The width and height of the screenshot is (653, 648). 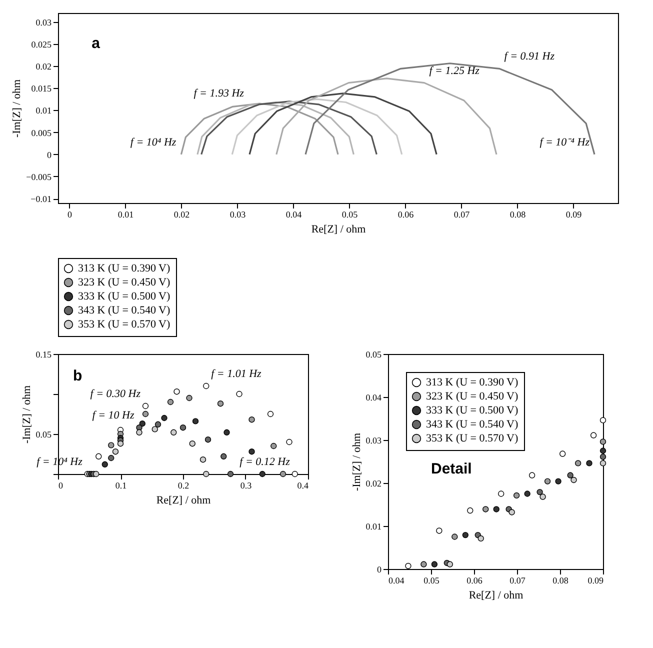 What do you see at coordinates (451, 469) in the screenshot?
I see `annotation: Detail` at bounding box center [451, 469].